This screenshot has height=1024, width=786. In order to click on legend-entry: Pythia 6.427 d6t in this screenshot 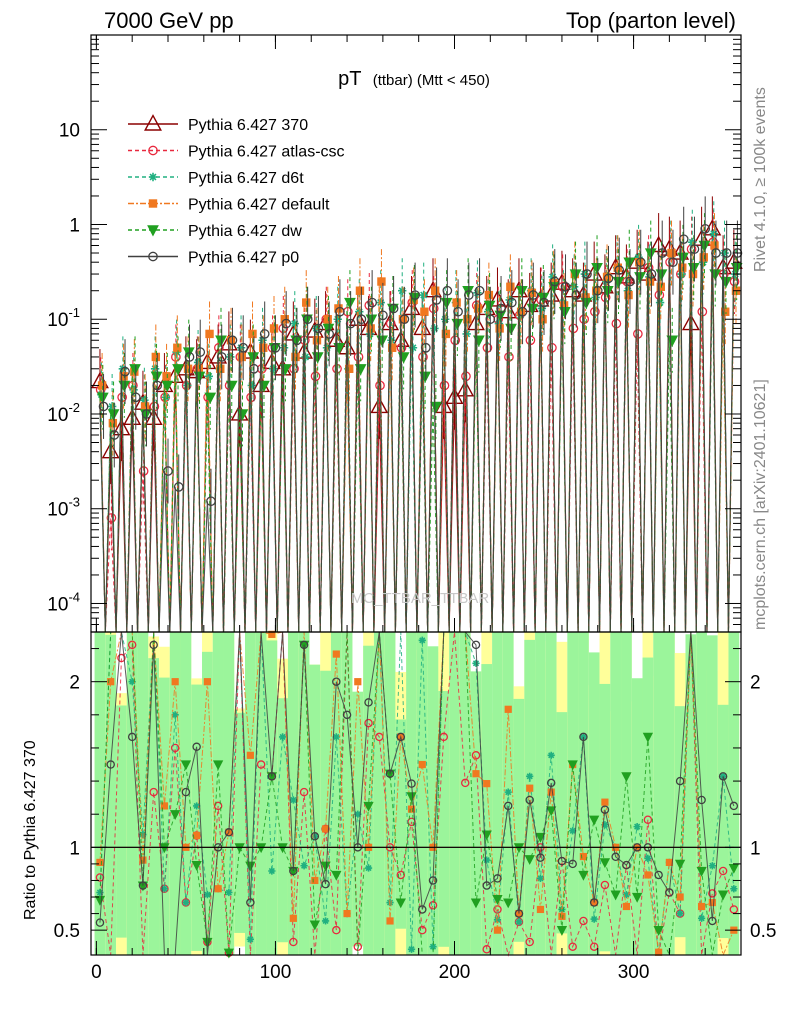, I will do `click(216, 178)`.